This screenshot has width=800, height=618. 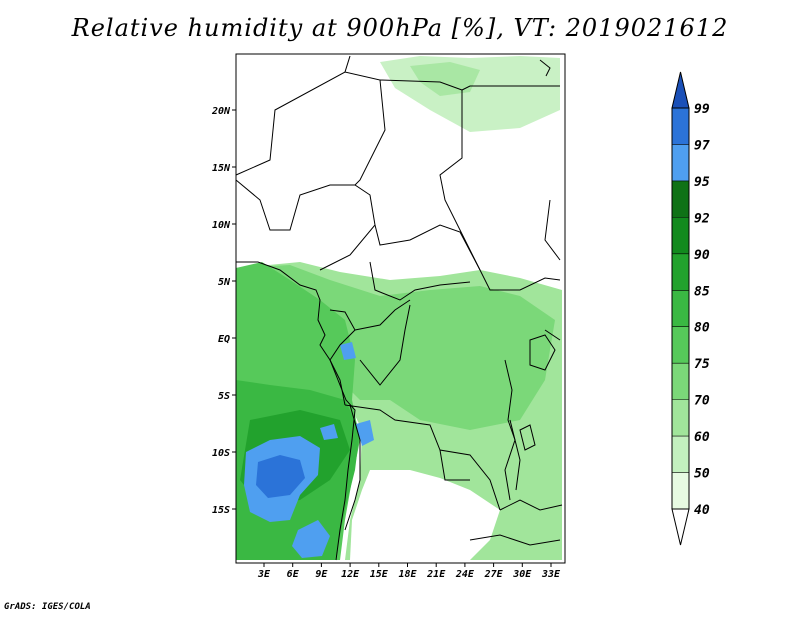 I want to click on colorbar-legend: 40 50 60 70 75 80 85 90 92 95 97 99, so click(x=690, y=308).